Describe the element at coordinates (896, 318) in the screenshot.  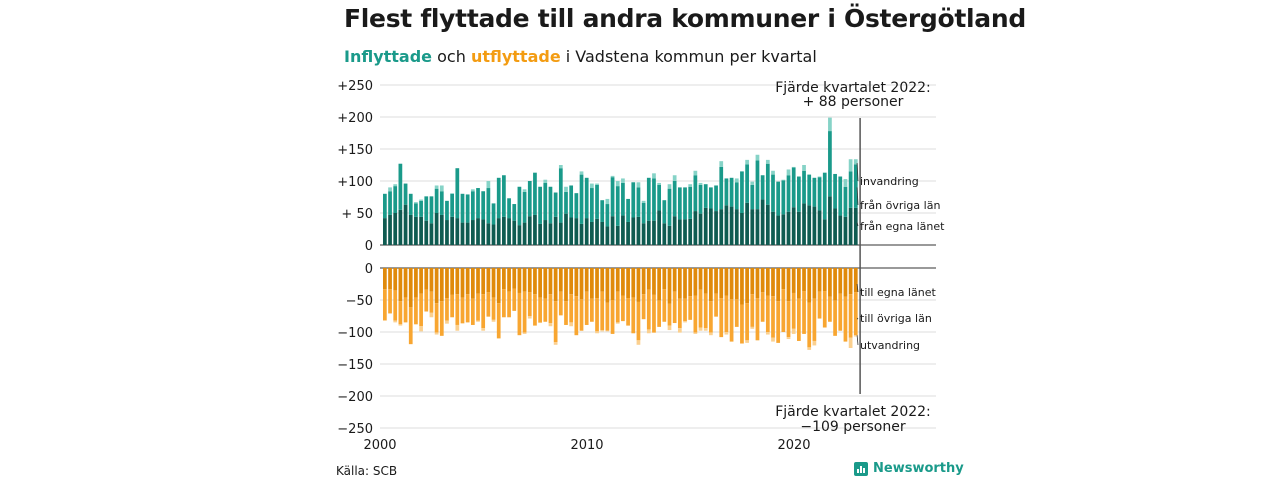
I see `series-label-out: till övriga län` at that location.